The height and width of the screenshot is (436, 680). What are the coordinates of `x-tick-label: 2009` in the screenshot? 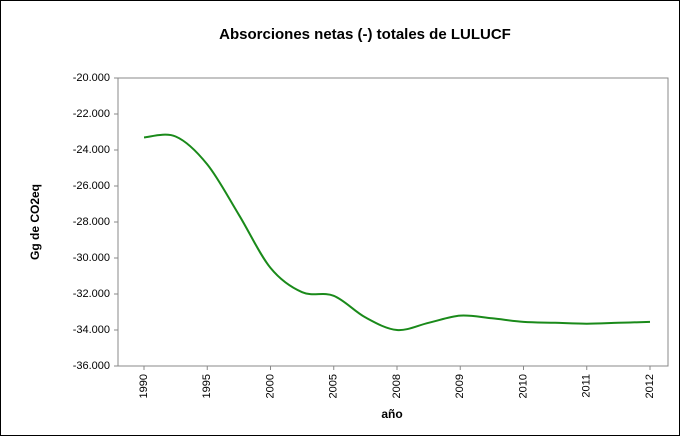 It's located at (460, 386).